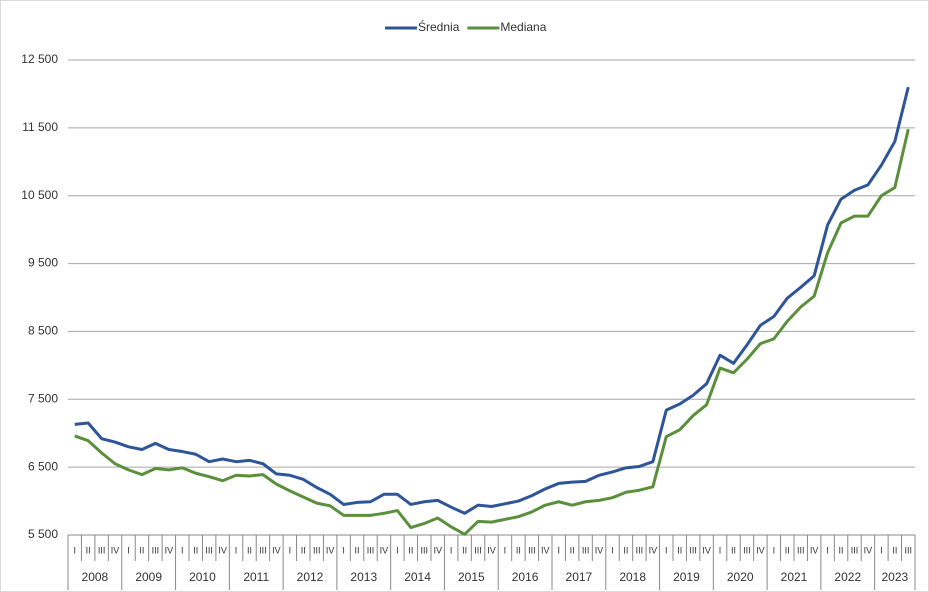  Describe the element at coordinates (632, 577) in the screenshot. I see `year-label: 2018` at that location.